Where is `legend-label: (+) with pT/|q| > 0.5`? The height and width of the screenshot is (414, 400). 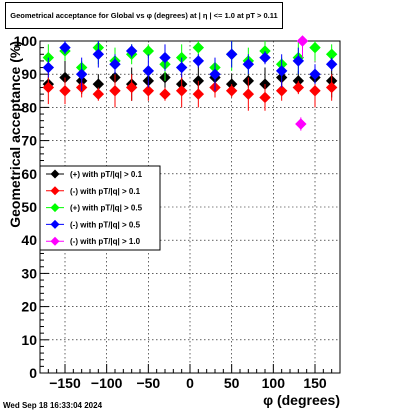 legend-label: (+) with pT/|q| > 0.5 is located at coordinates (106, 208).